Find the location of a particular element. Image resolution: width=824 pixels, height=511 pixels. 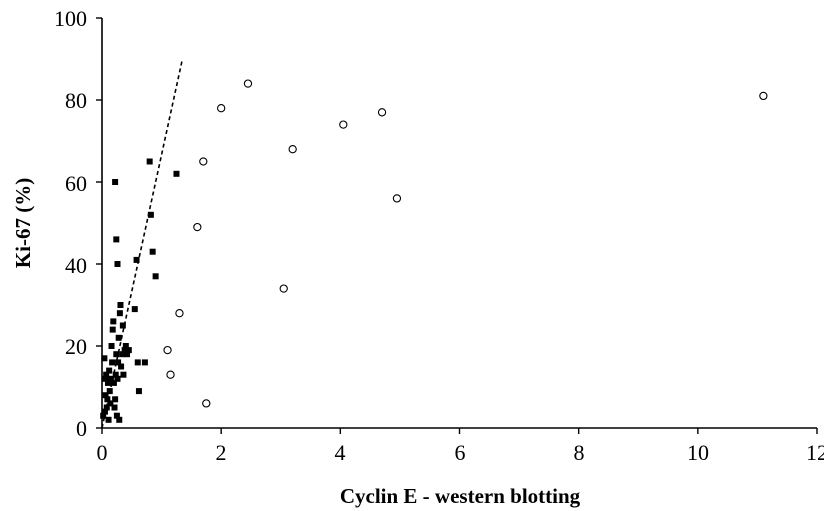

x-tick-label: 6 is located at coordinates (460, 452).